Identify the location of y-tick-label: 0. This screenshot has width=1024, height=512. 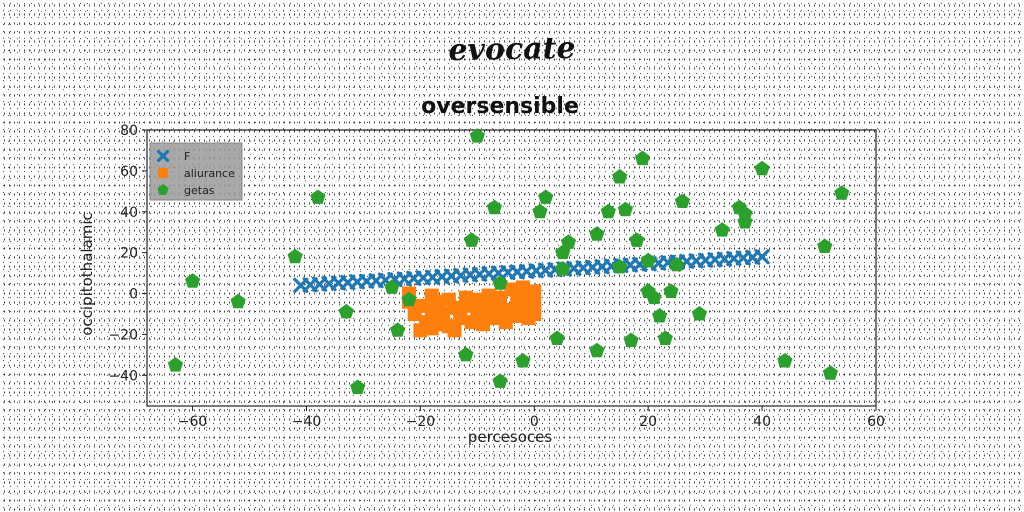
(133, 295).